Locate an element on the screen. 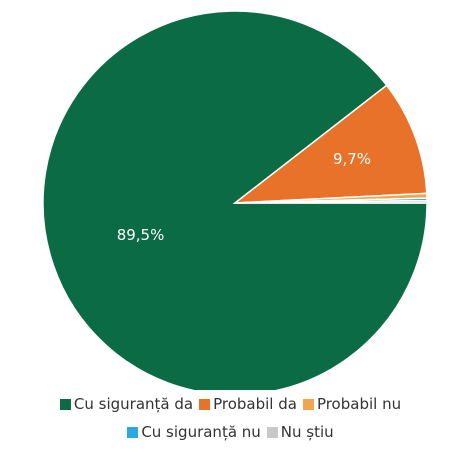  legend-label: Probabil nu is located at coordinates (359, 404).